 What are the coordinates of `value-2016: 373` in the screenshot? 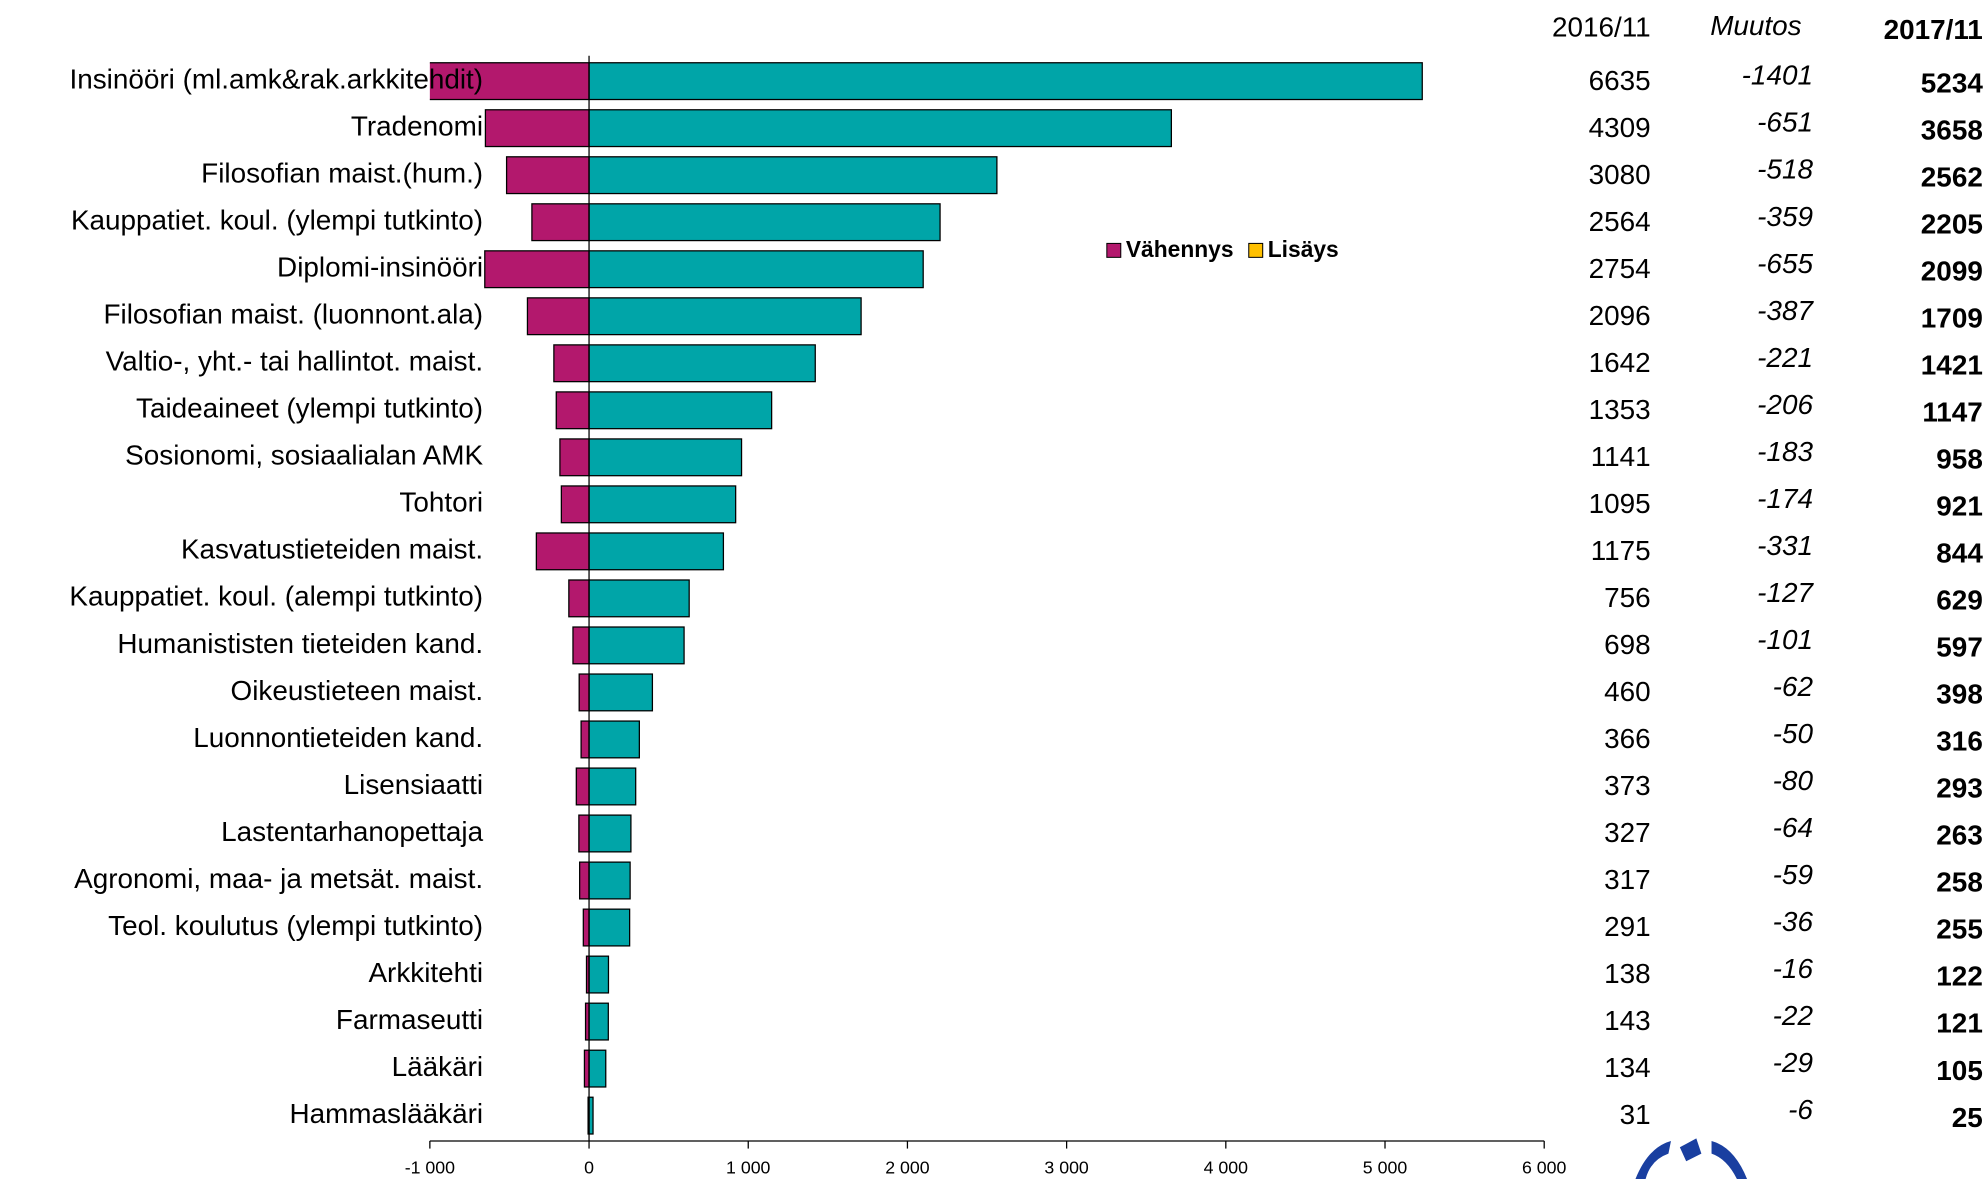 It's located at (1627, 785).